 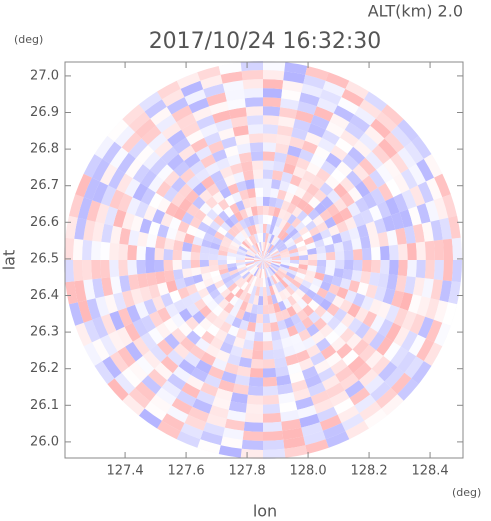 What do you see at coordinates (265, 511) in the screenshot?
I see `x-axis-label: lon` at bounding box center [265, 511].